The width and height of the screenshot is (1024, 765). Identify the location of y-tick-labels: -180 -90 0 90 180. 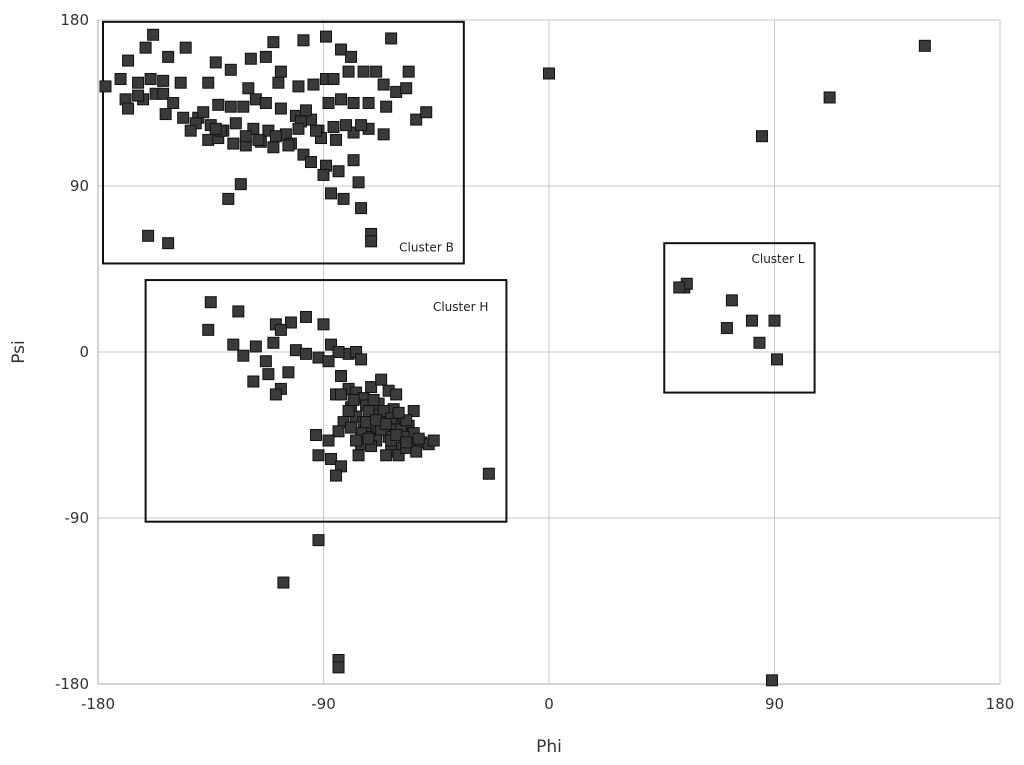
(72, 352).